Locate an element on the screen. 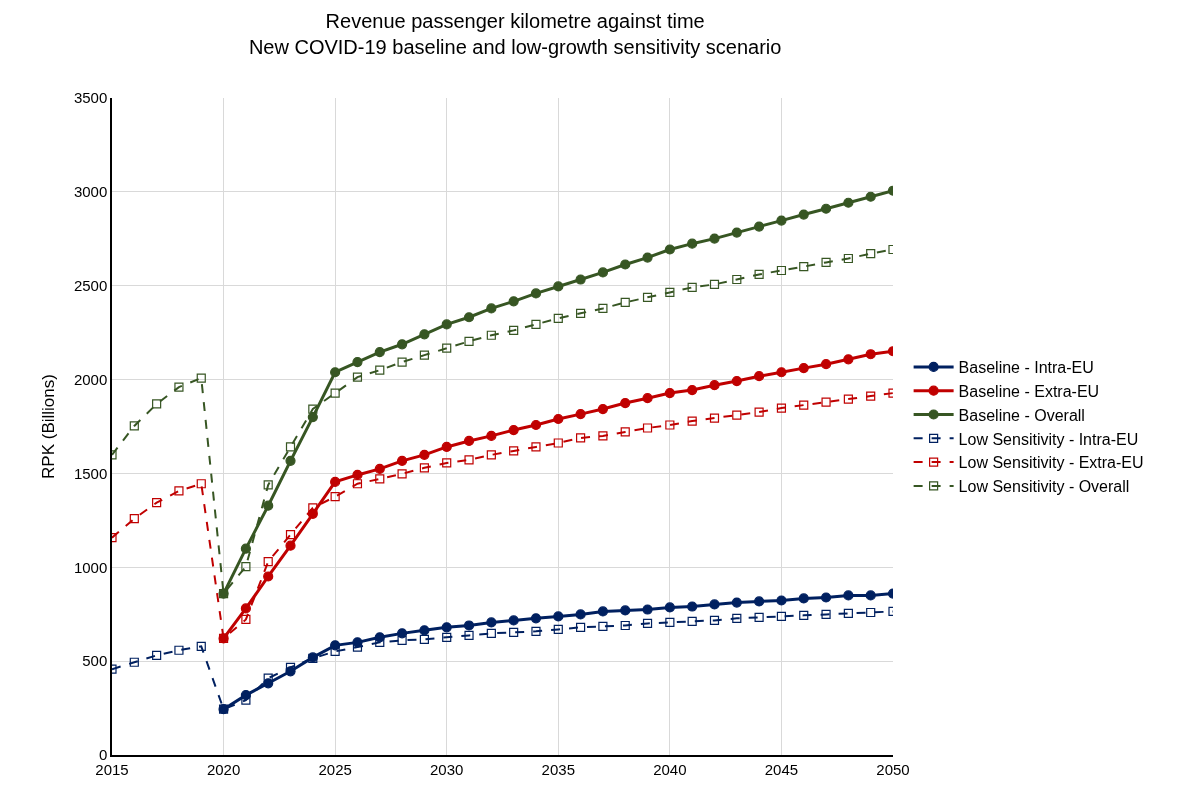 This screenshot has width=1198, height=790. x-tick-label: 2050 is located at coordinates (893, 769).